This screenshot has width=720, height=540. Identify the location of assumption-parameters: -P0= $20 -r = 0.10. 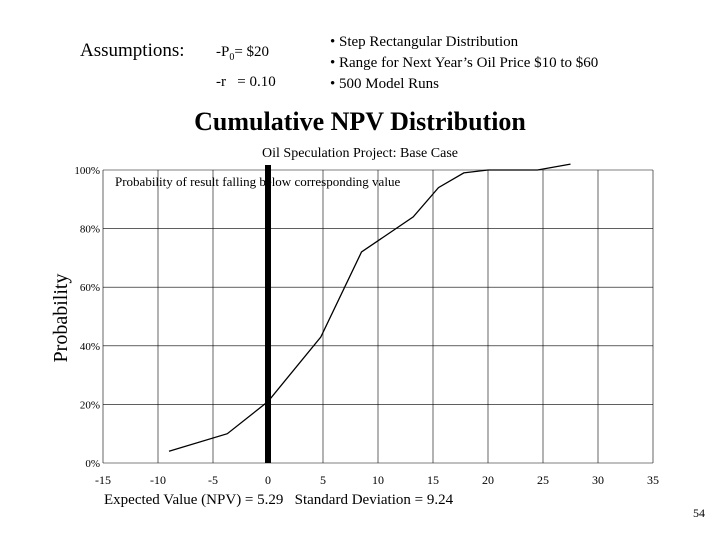
(246, 67).